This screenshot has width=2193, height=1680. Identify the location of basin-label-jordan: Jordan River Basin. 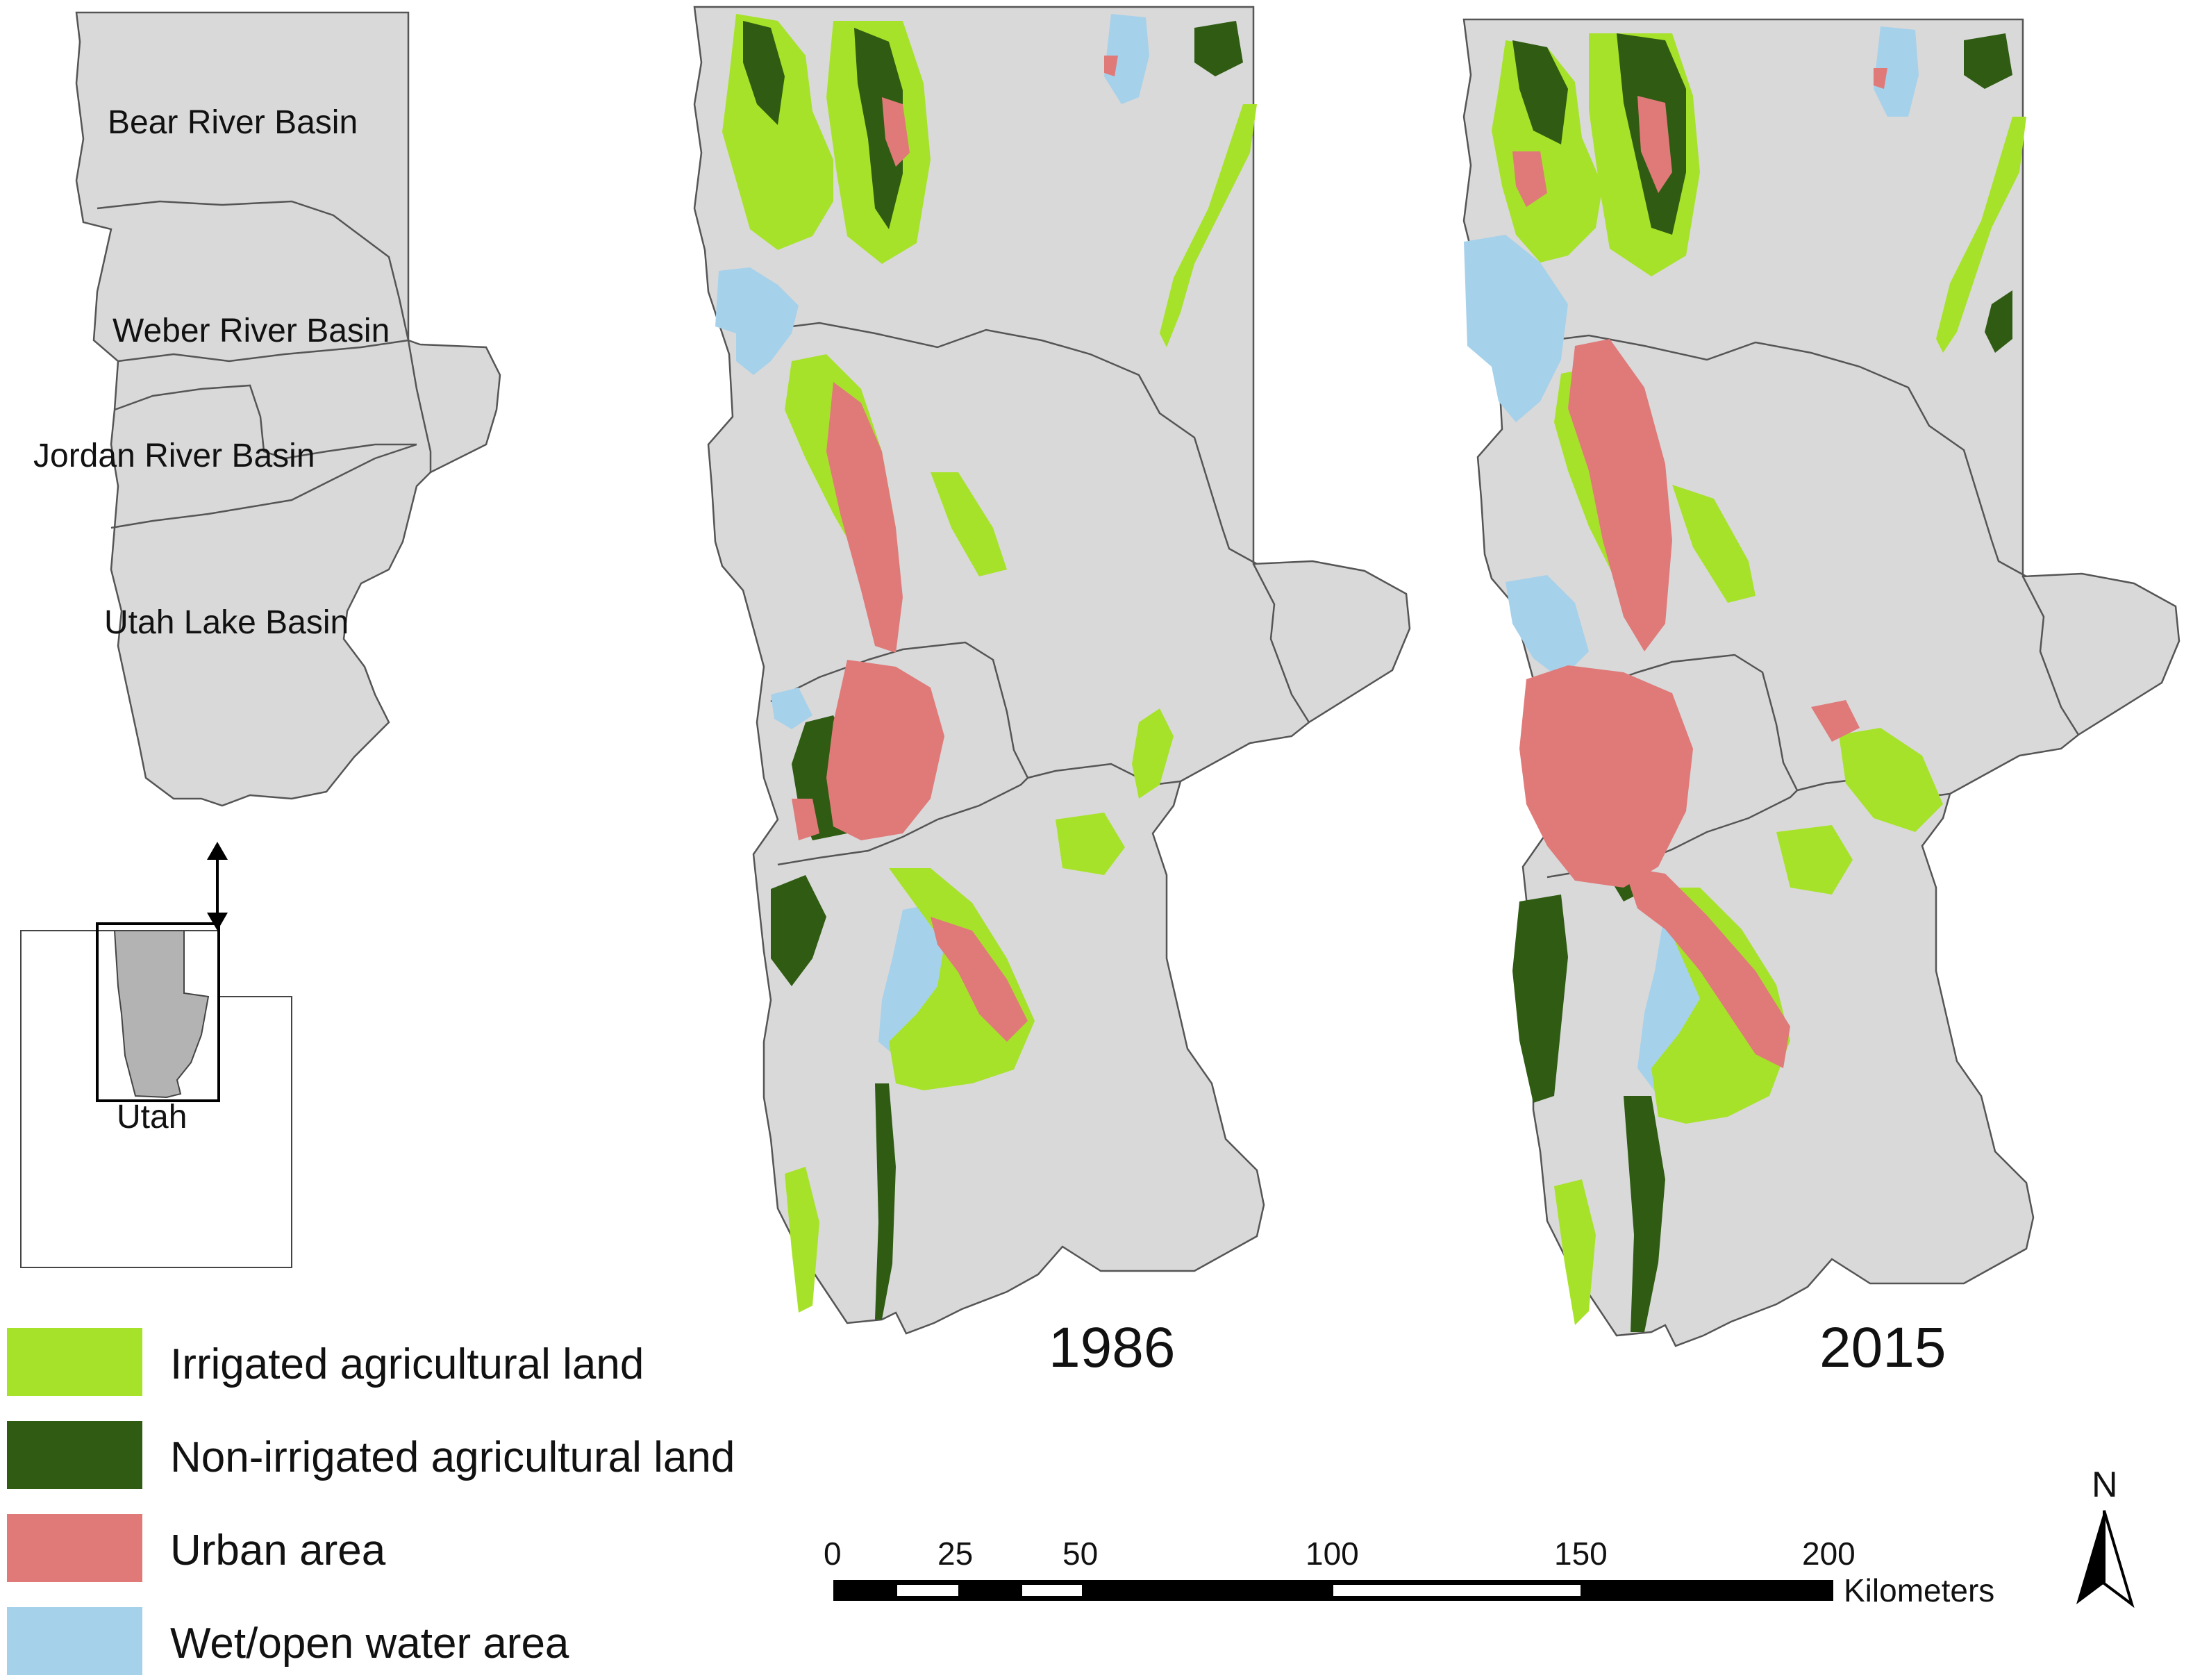
(174, 456).